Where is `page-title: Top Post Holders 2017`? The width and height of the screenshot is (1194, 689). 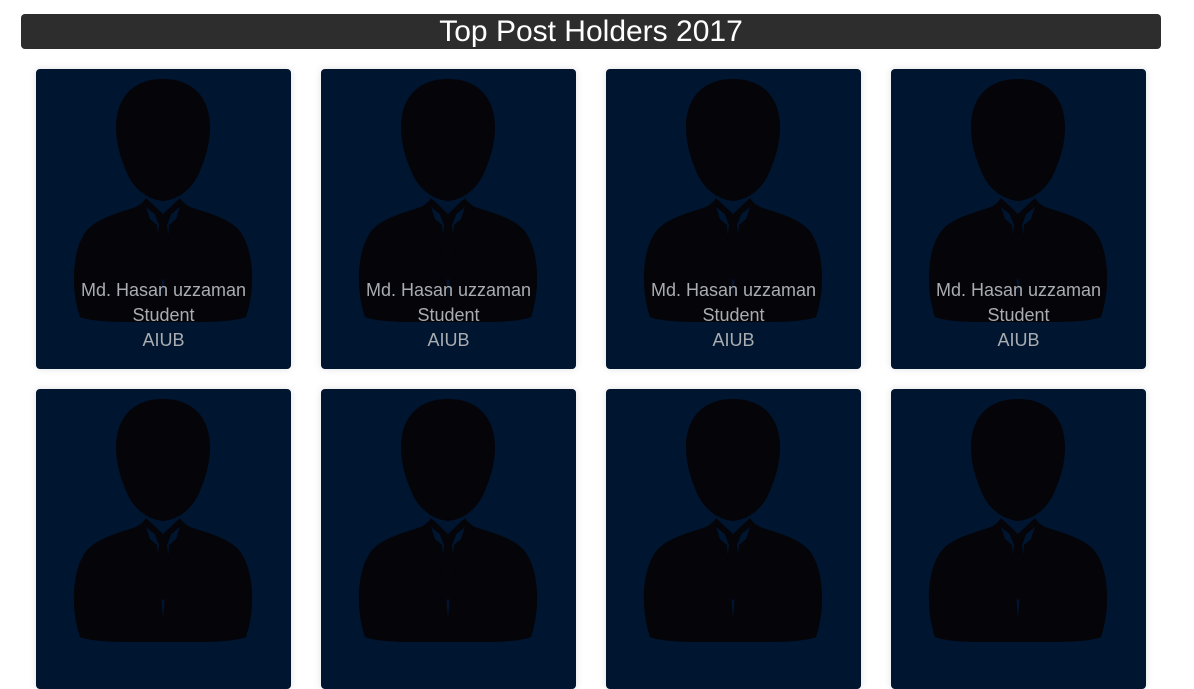
page-title: Top Post Holders 2017 is located at coordinates (591, 31).